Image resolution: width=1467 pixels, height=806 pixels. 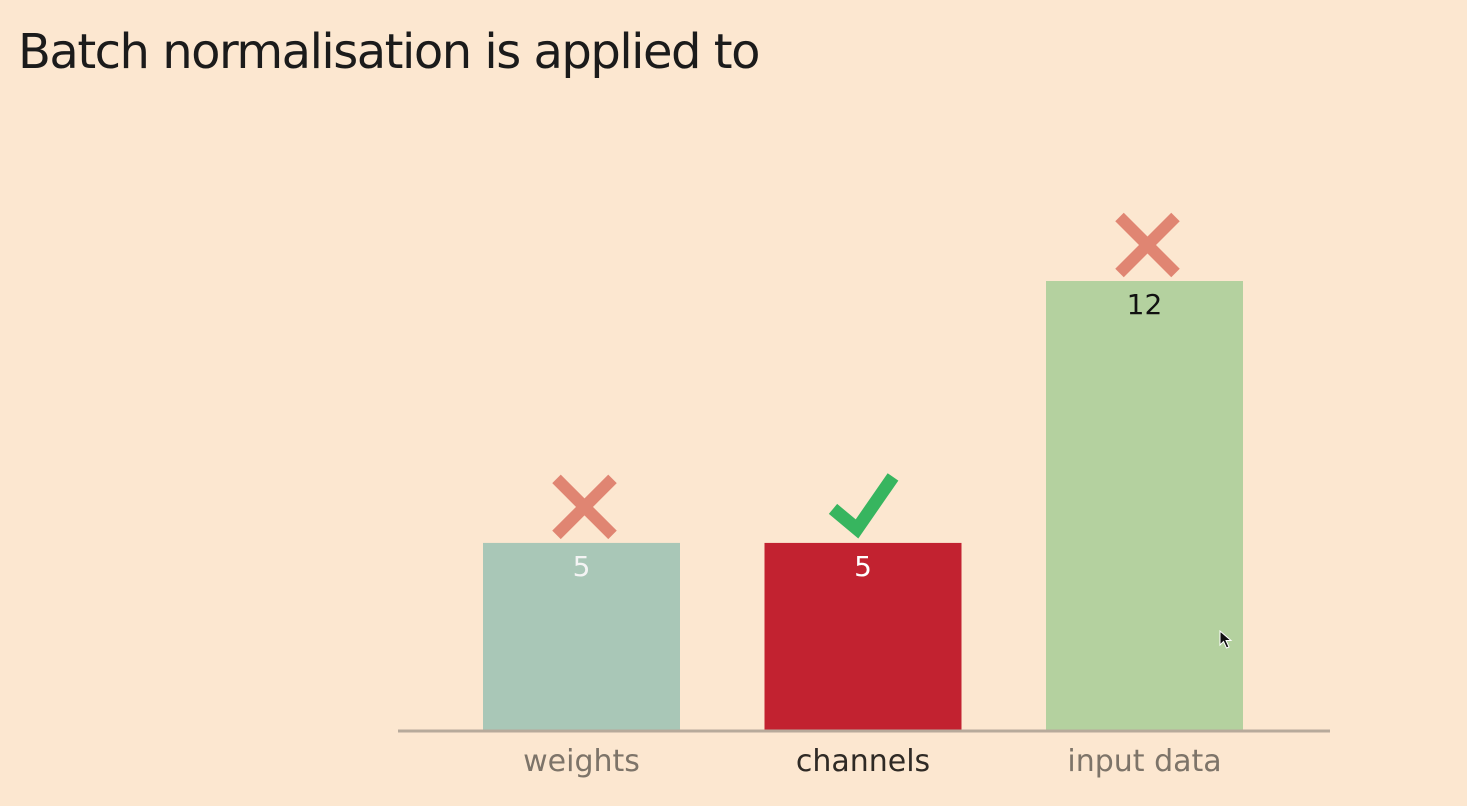 What do you see at coordinates (581, 761) in the screenshot?
I see `category-label-weights: weights` at bounding box center [581, 761].